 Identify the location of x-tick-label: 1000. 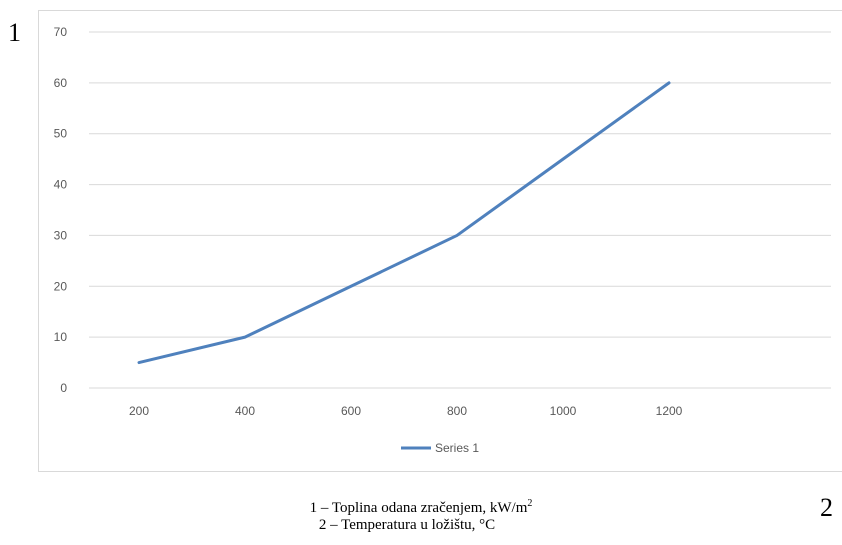
(563, 411).